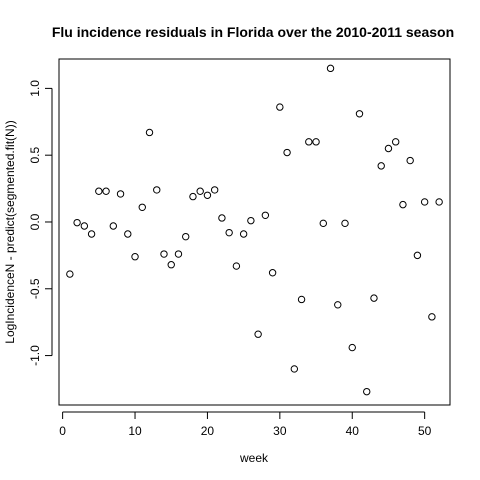 The width and height of the screenshot is (480, 480). Describe the element at coordinates (35, 155) in the screenshot. I see `y-tick-label: 0.5` at that location.